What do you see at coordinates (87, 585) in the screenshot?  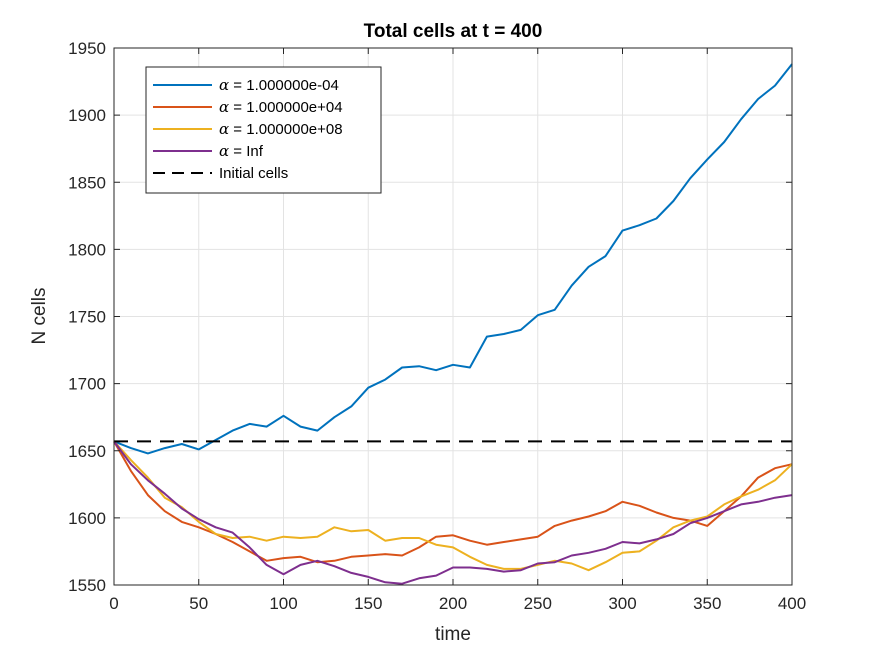 I see `y-tick-label: 1550` at bounding box center [87, 585].